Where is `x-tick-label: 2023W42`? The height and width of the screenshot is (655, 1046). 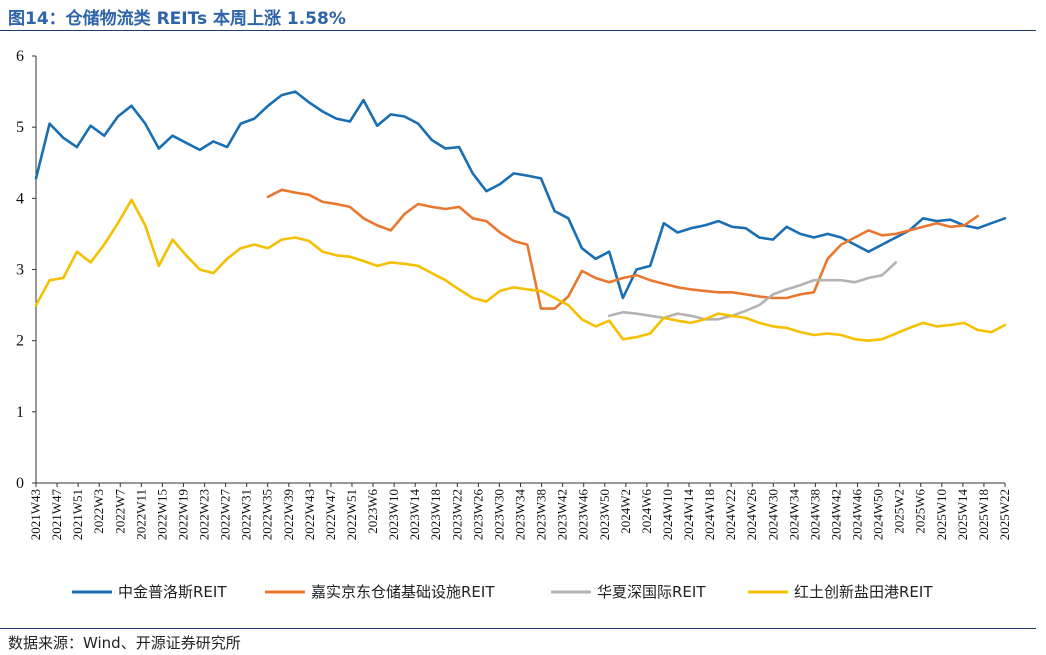 x-tick-label: 2023W42 is located at coordinates (562, 514).